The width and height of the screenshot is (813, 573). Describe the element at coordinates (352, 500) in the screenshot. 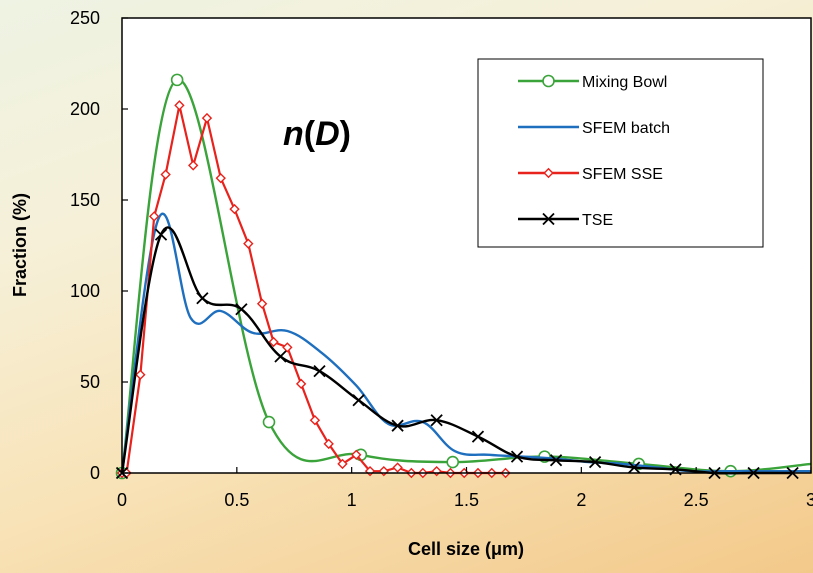

I see `x-tick-label-2: 1` at that location.